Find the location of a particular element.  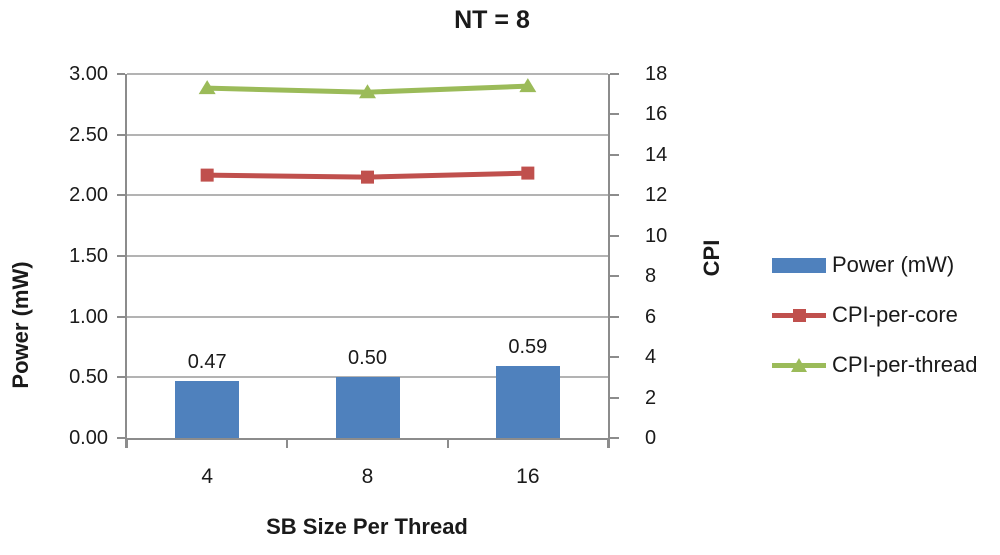

legend-square-marker is located at coordinates (799, 315).